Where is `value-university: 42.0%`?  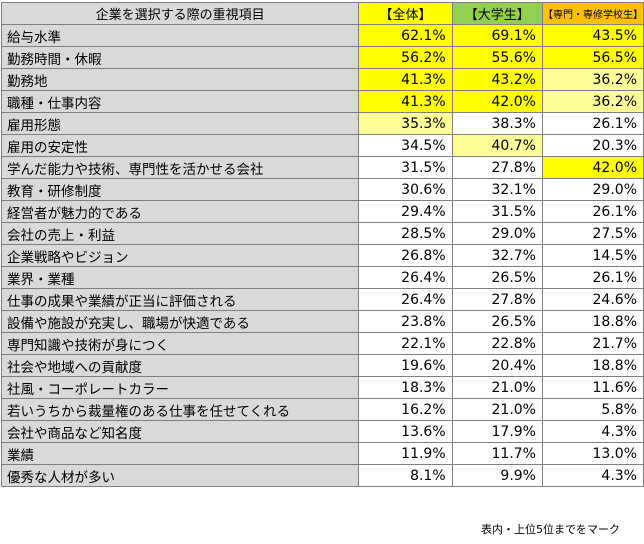
value-university: 42.0% is located at coordinates (497, 101).